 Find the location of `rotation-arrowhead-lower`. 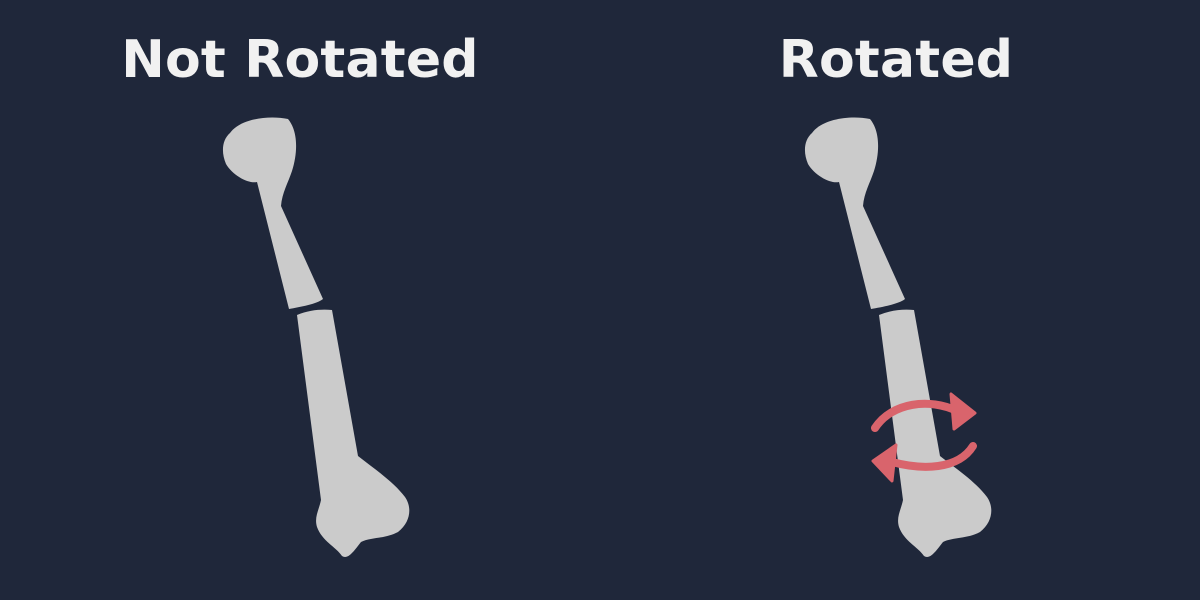

rotation-arrowhead-lower is located at coordinates (884, 463).